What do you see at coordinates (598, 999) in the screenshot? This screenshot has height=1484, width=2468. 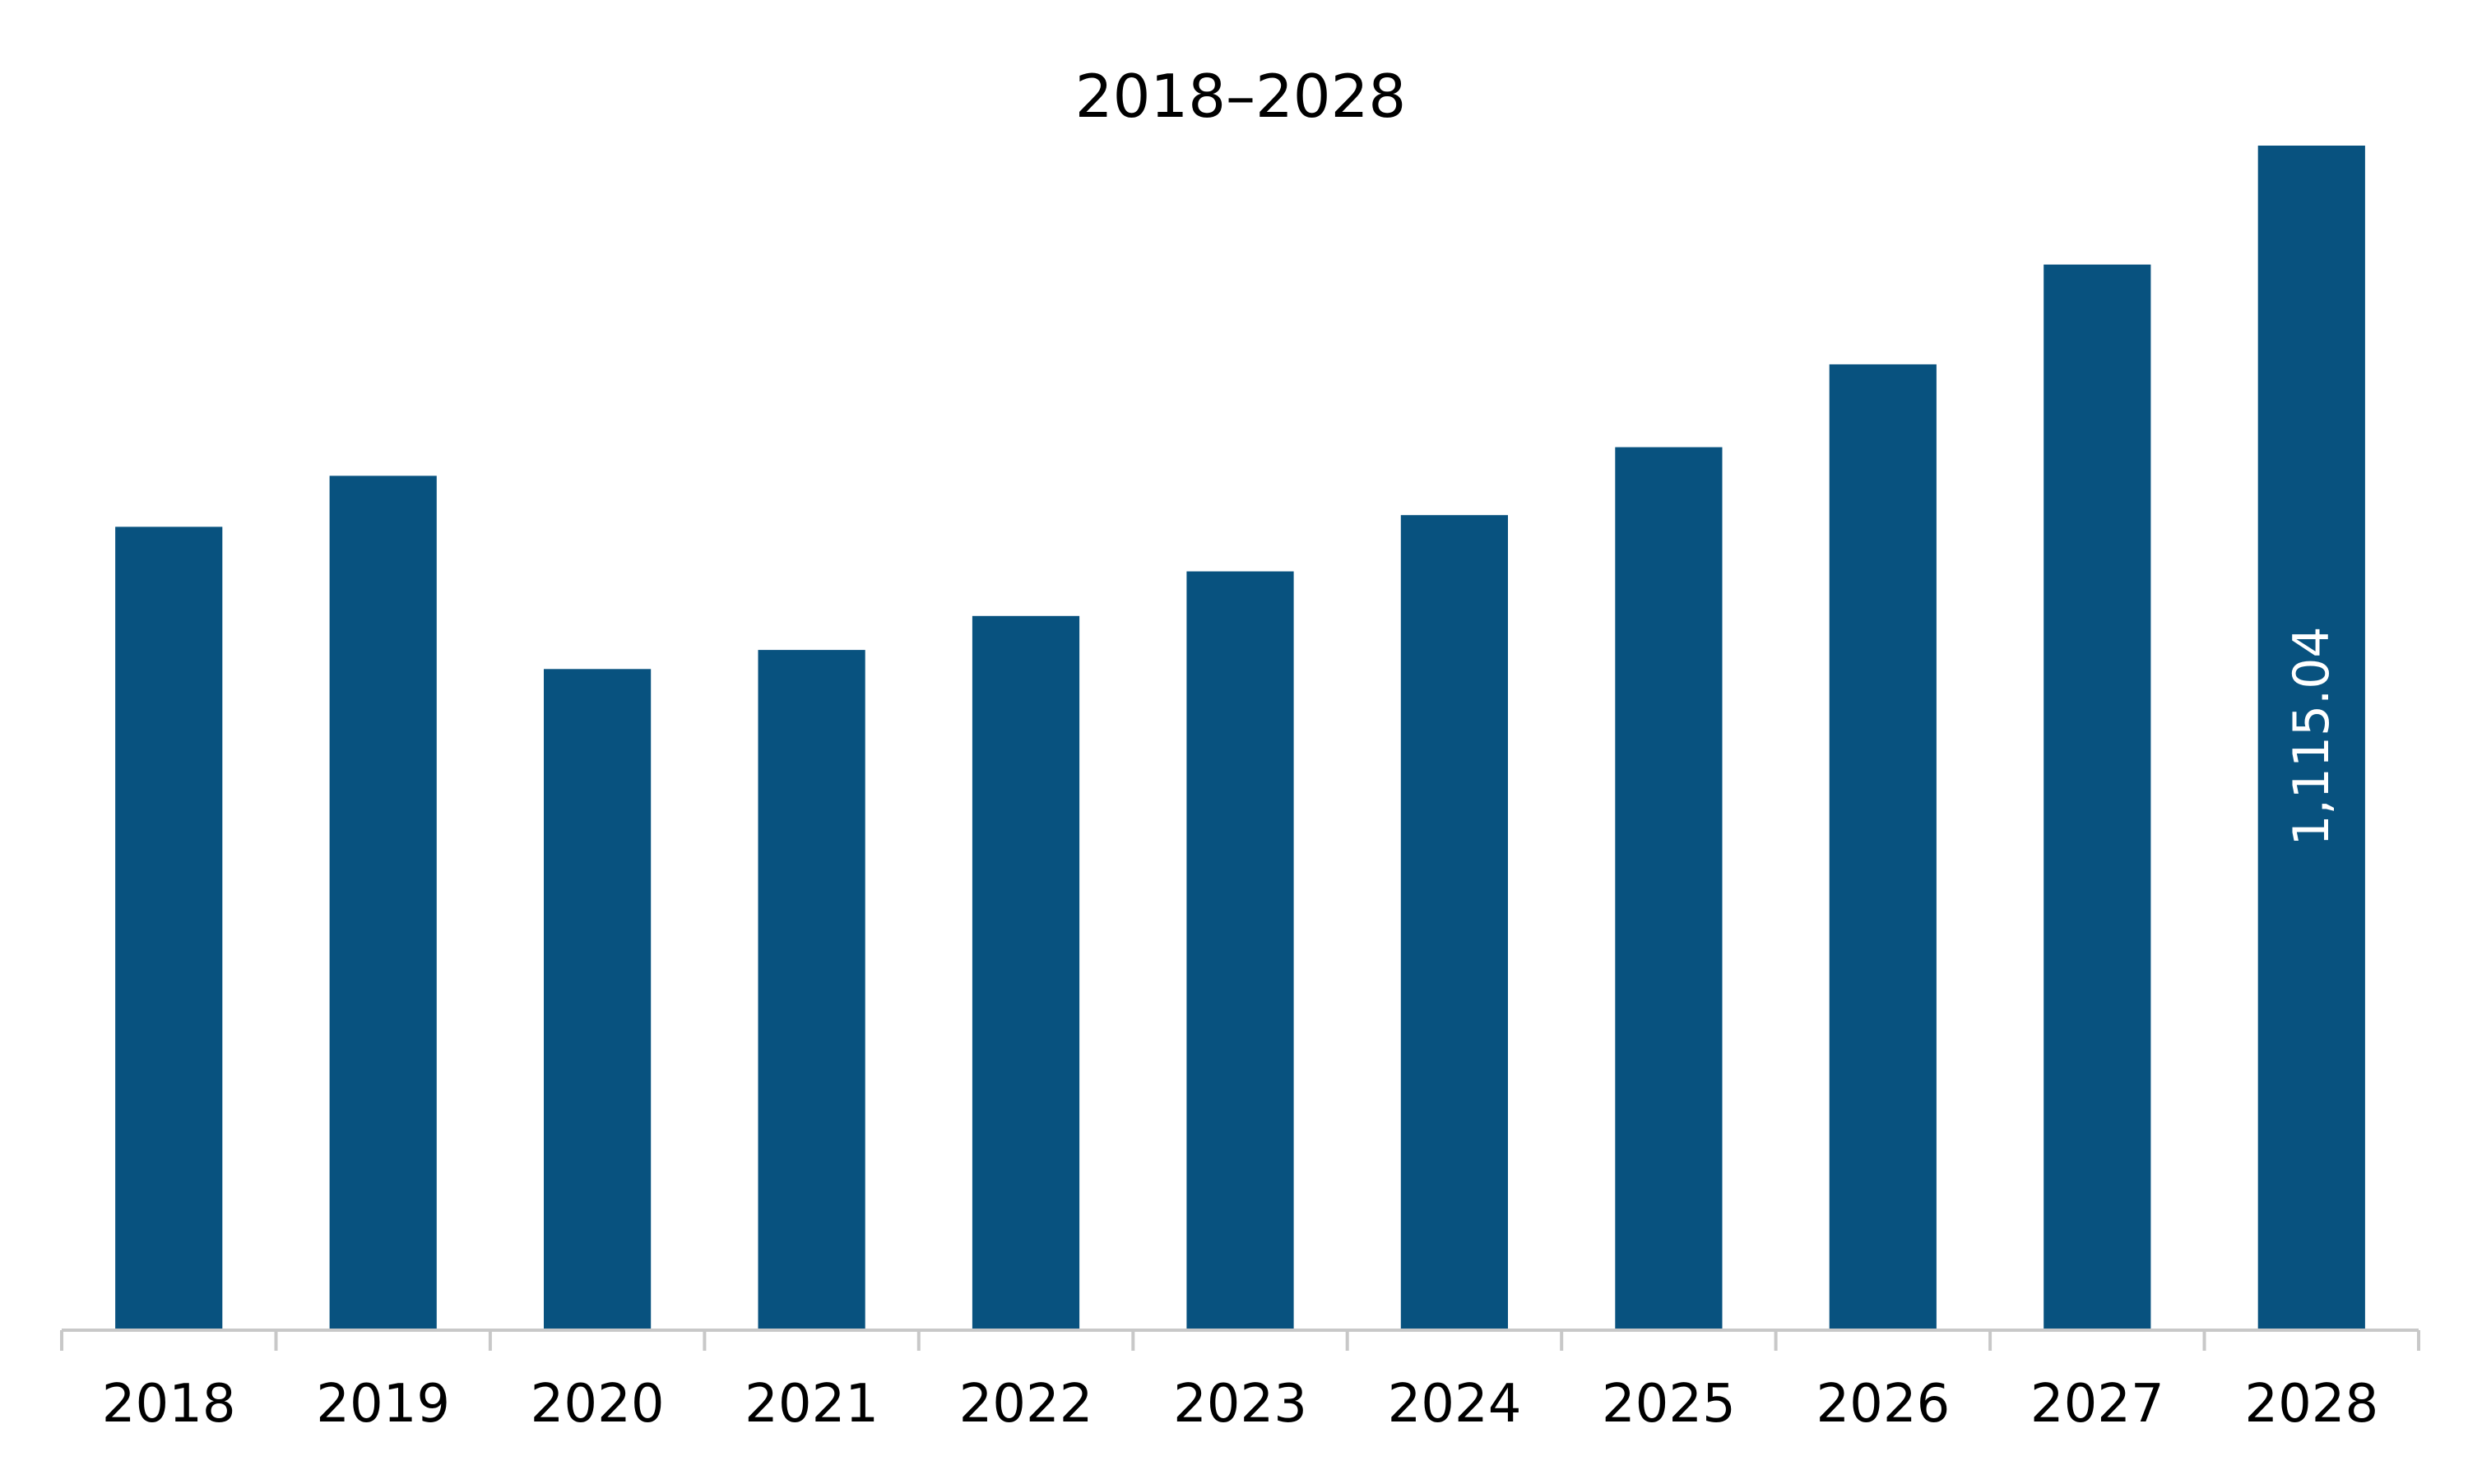 I see `bar-2020` at bounding box center [598, 999].